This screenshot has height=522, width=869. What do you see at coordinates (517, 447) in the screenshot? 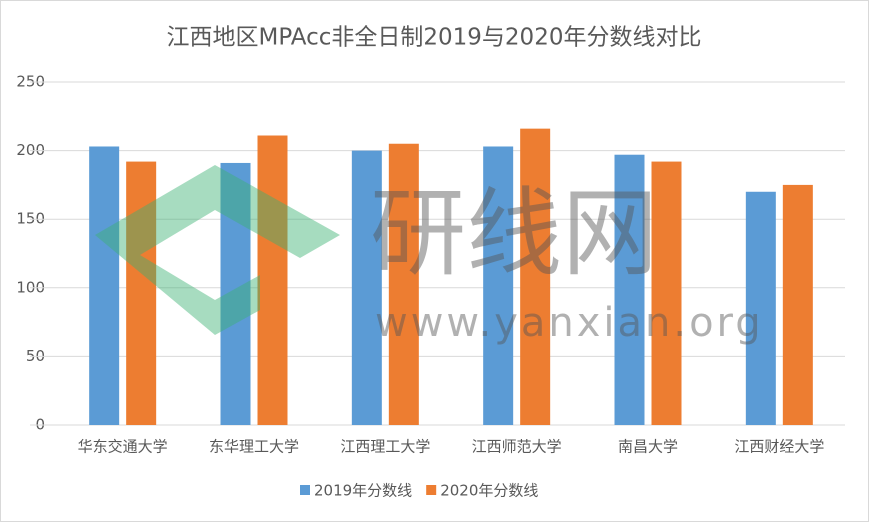
I see `x-tick-label: 江西师范大学` at bounding box center [517, 447].